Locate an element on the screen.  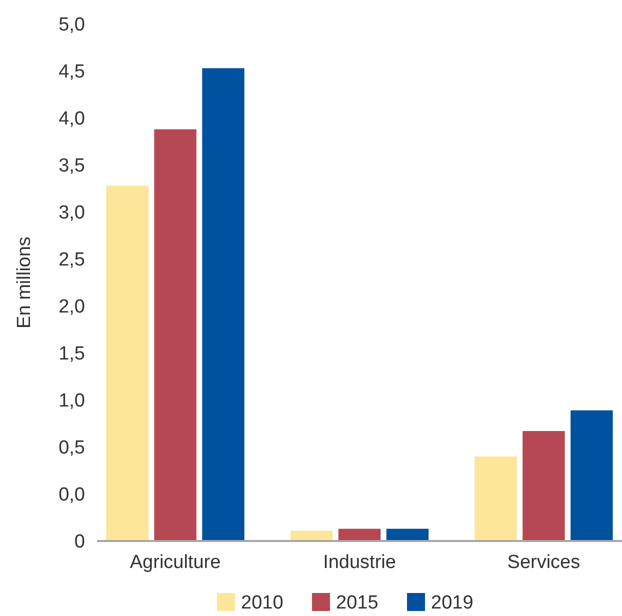
y-tick-label: 5,0 is located at coordinates (71, 25).